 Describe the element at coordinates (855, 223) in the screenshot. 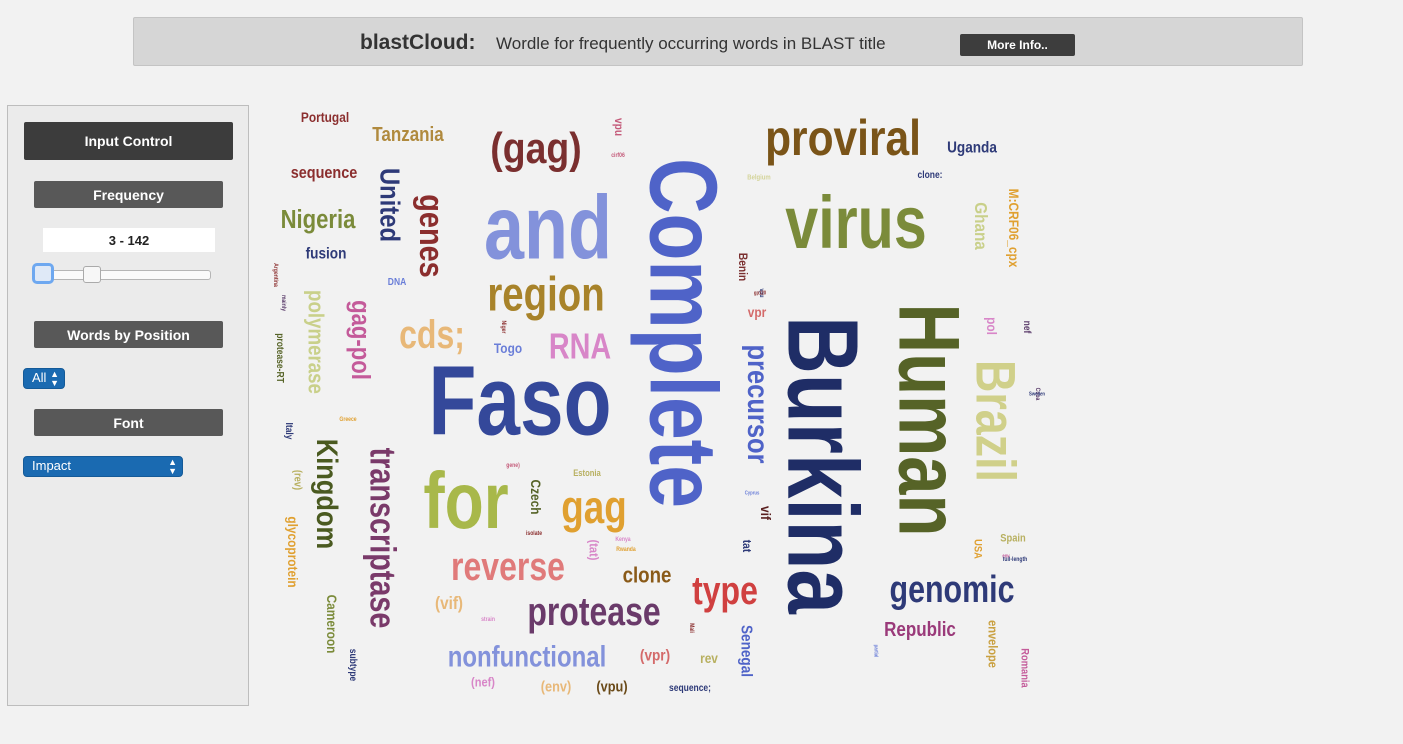

I see `cloud-word: virus` at that location.